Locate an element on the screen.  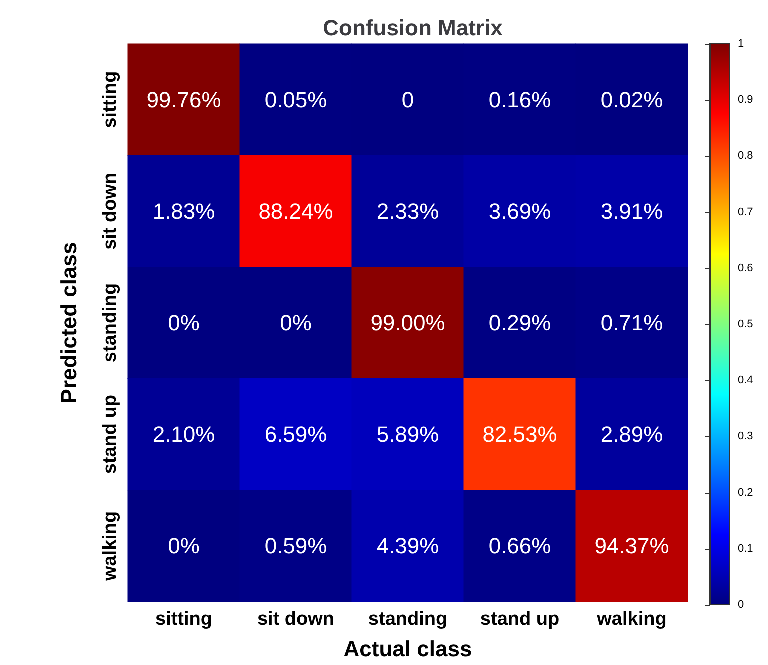
data-label: 82.53% is located at coordinates (520, 435).